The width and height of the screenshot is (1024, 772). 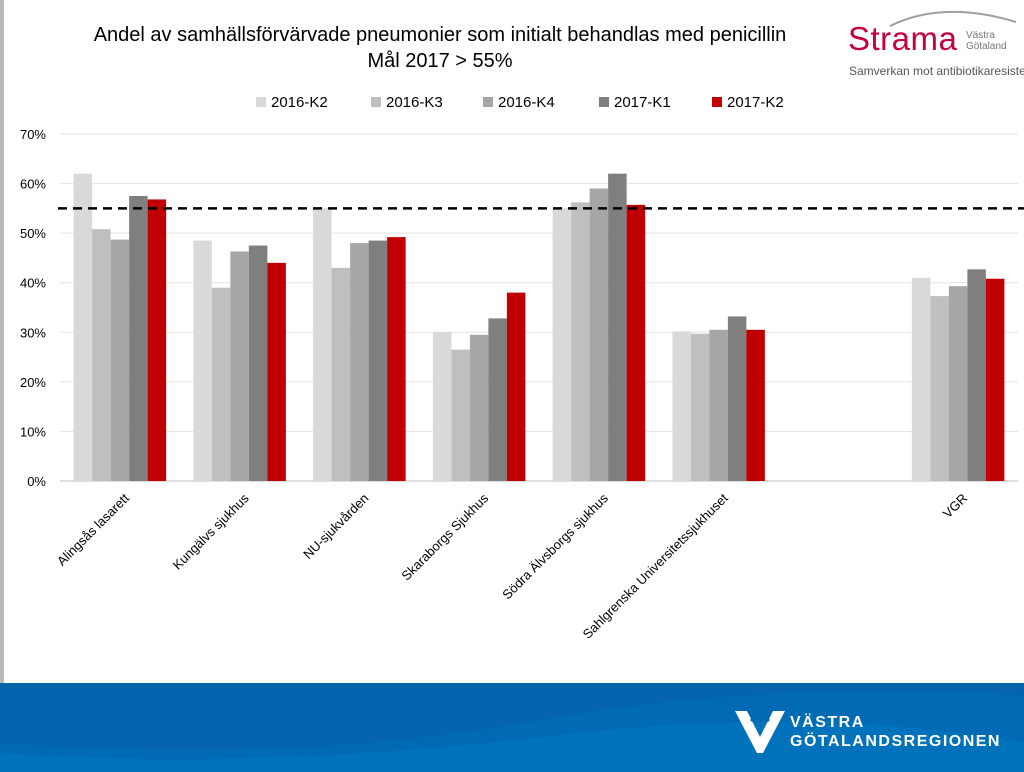 I want to click on y-tick-label: 10%, so click(x=33, y=431).